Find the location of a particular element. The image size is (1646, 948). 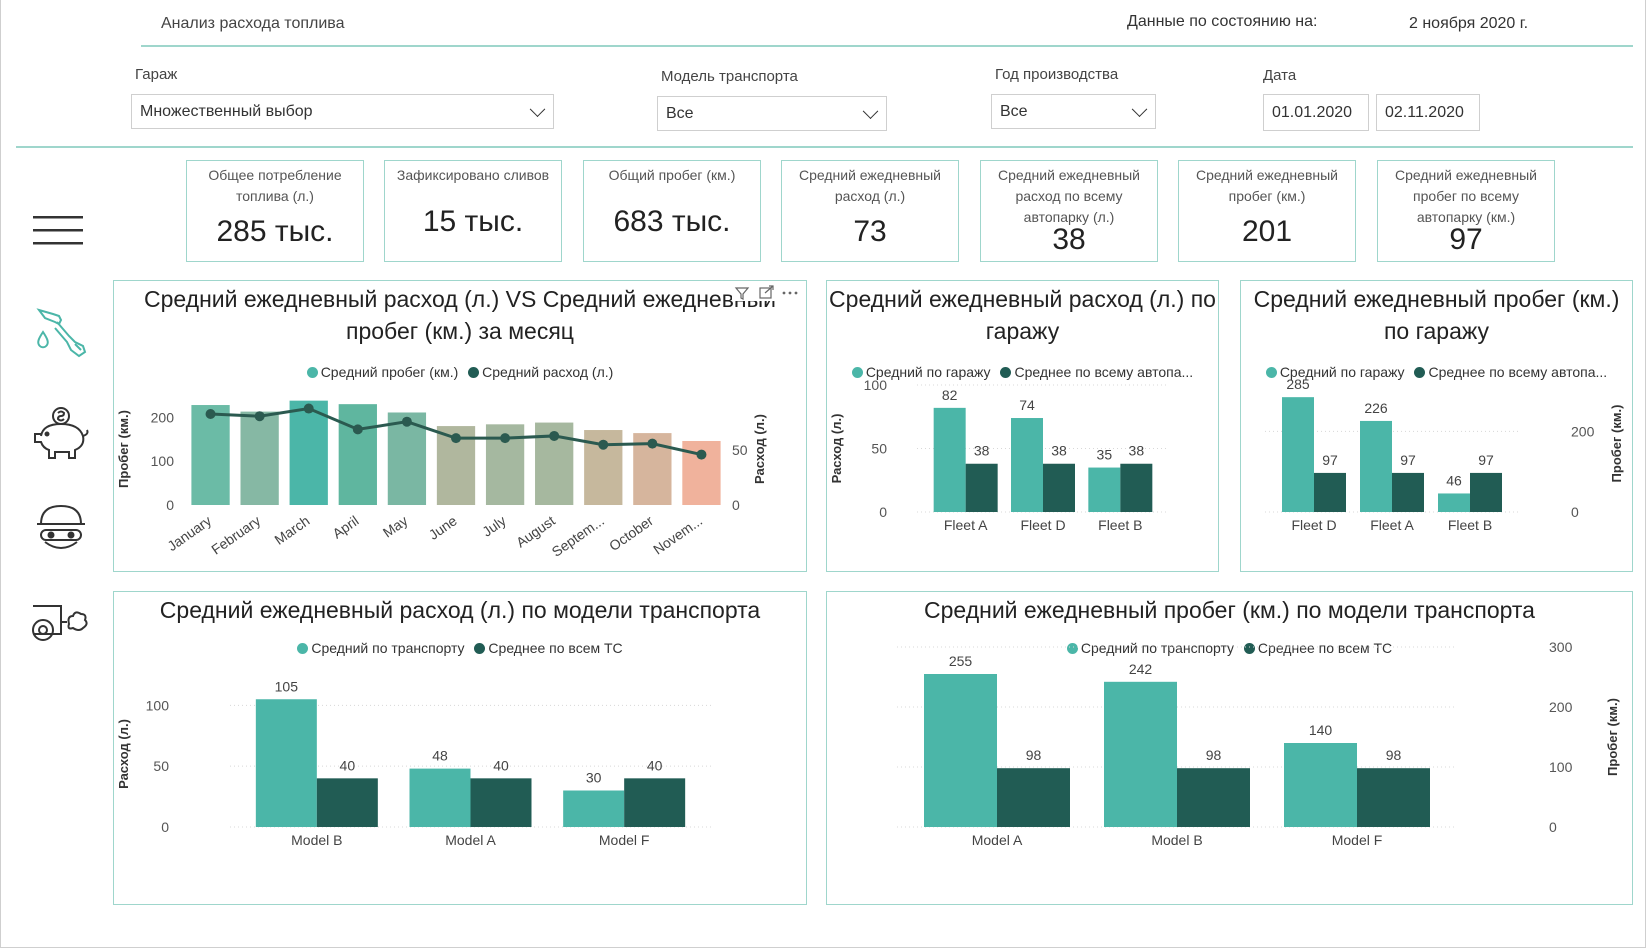

data-label: 97 is located at coordinates (1486, 460).